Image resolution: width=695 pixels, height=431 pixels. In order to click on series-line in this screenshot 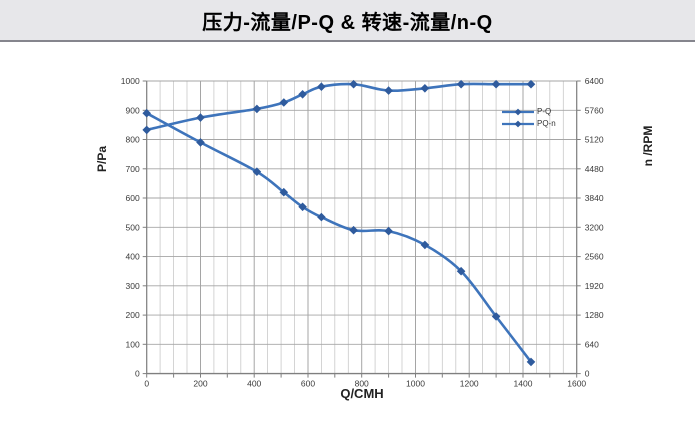, I will do `click(339, 107)`.